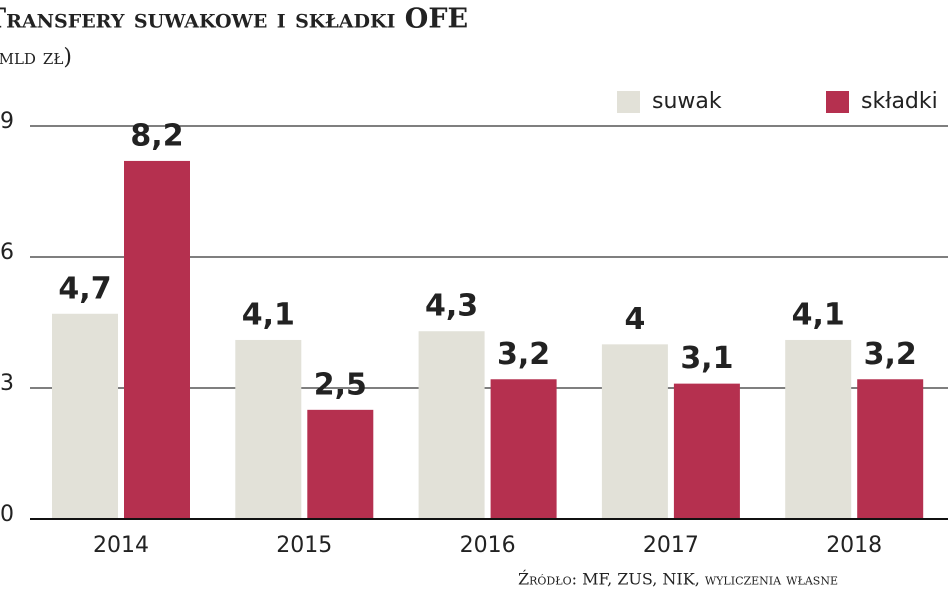 This screenshot has width=948, height=593. I want to click on legend-label: składki, so click(899, 101).